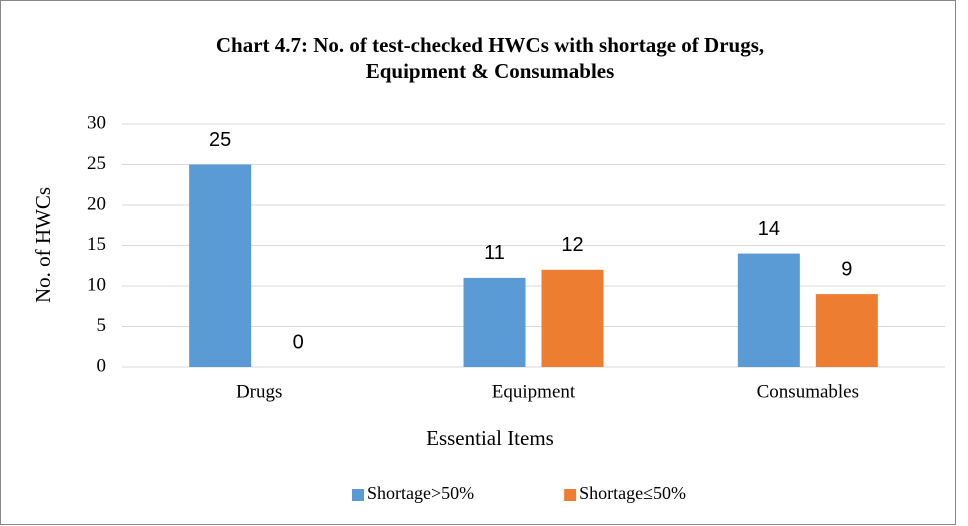 This screenshot has height=526, width=968. I want to click on y-tick-label: 30, so click(96, 122).